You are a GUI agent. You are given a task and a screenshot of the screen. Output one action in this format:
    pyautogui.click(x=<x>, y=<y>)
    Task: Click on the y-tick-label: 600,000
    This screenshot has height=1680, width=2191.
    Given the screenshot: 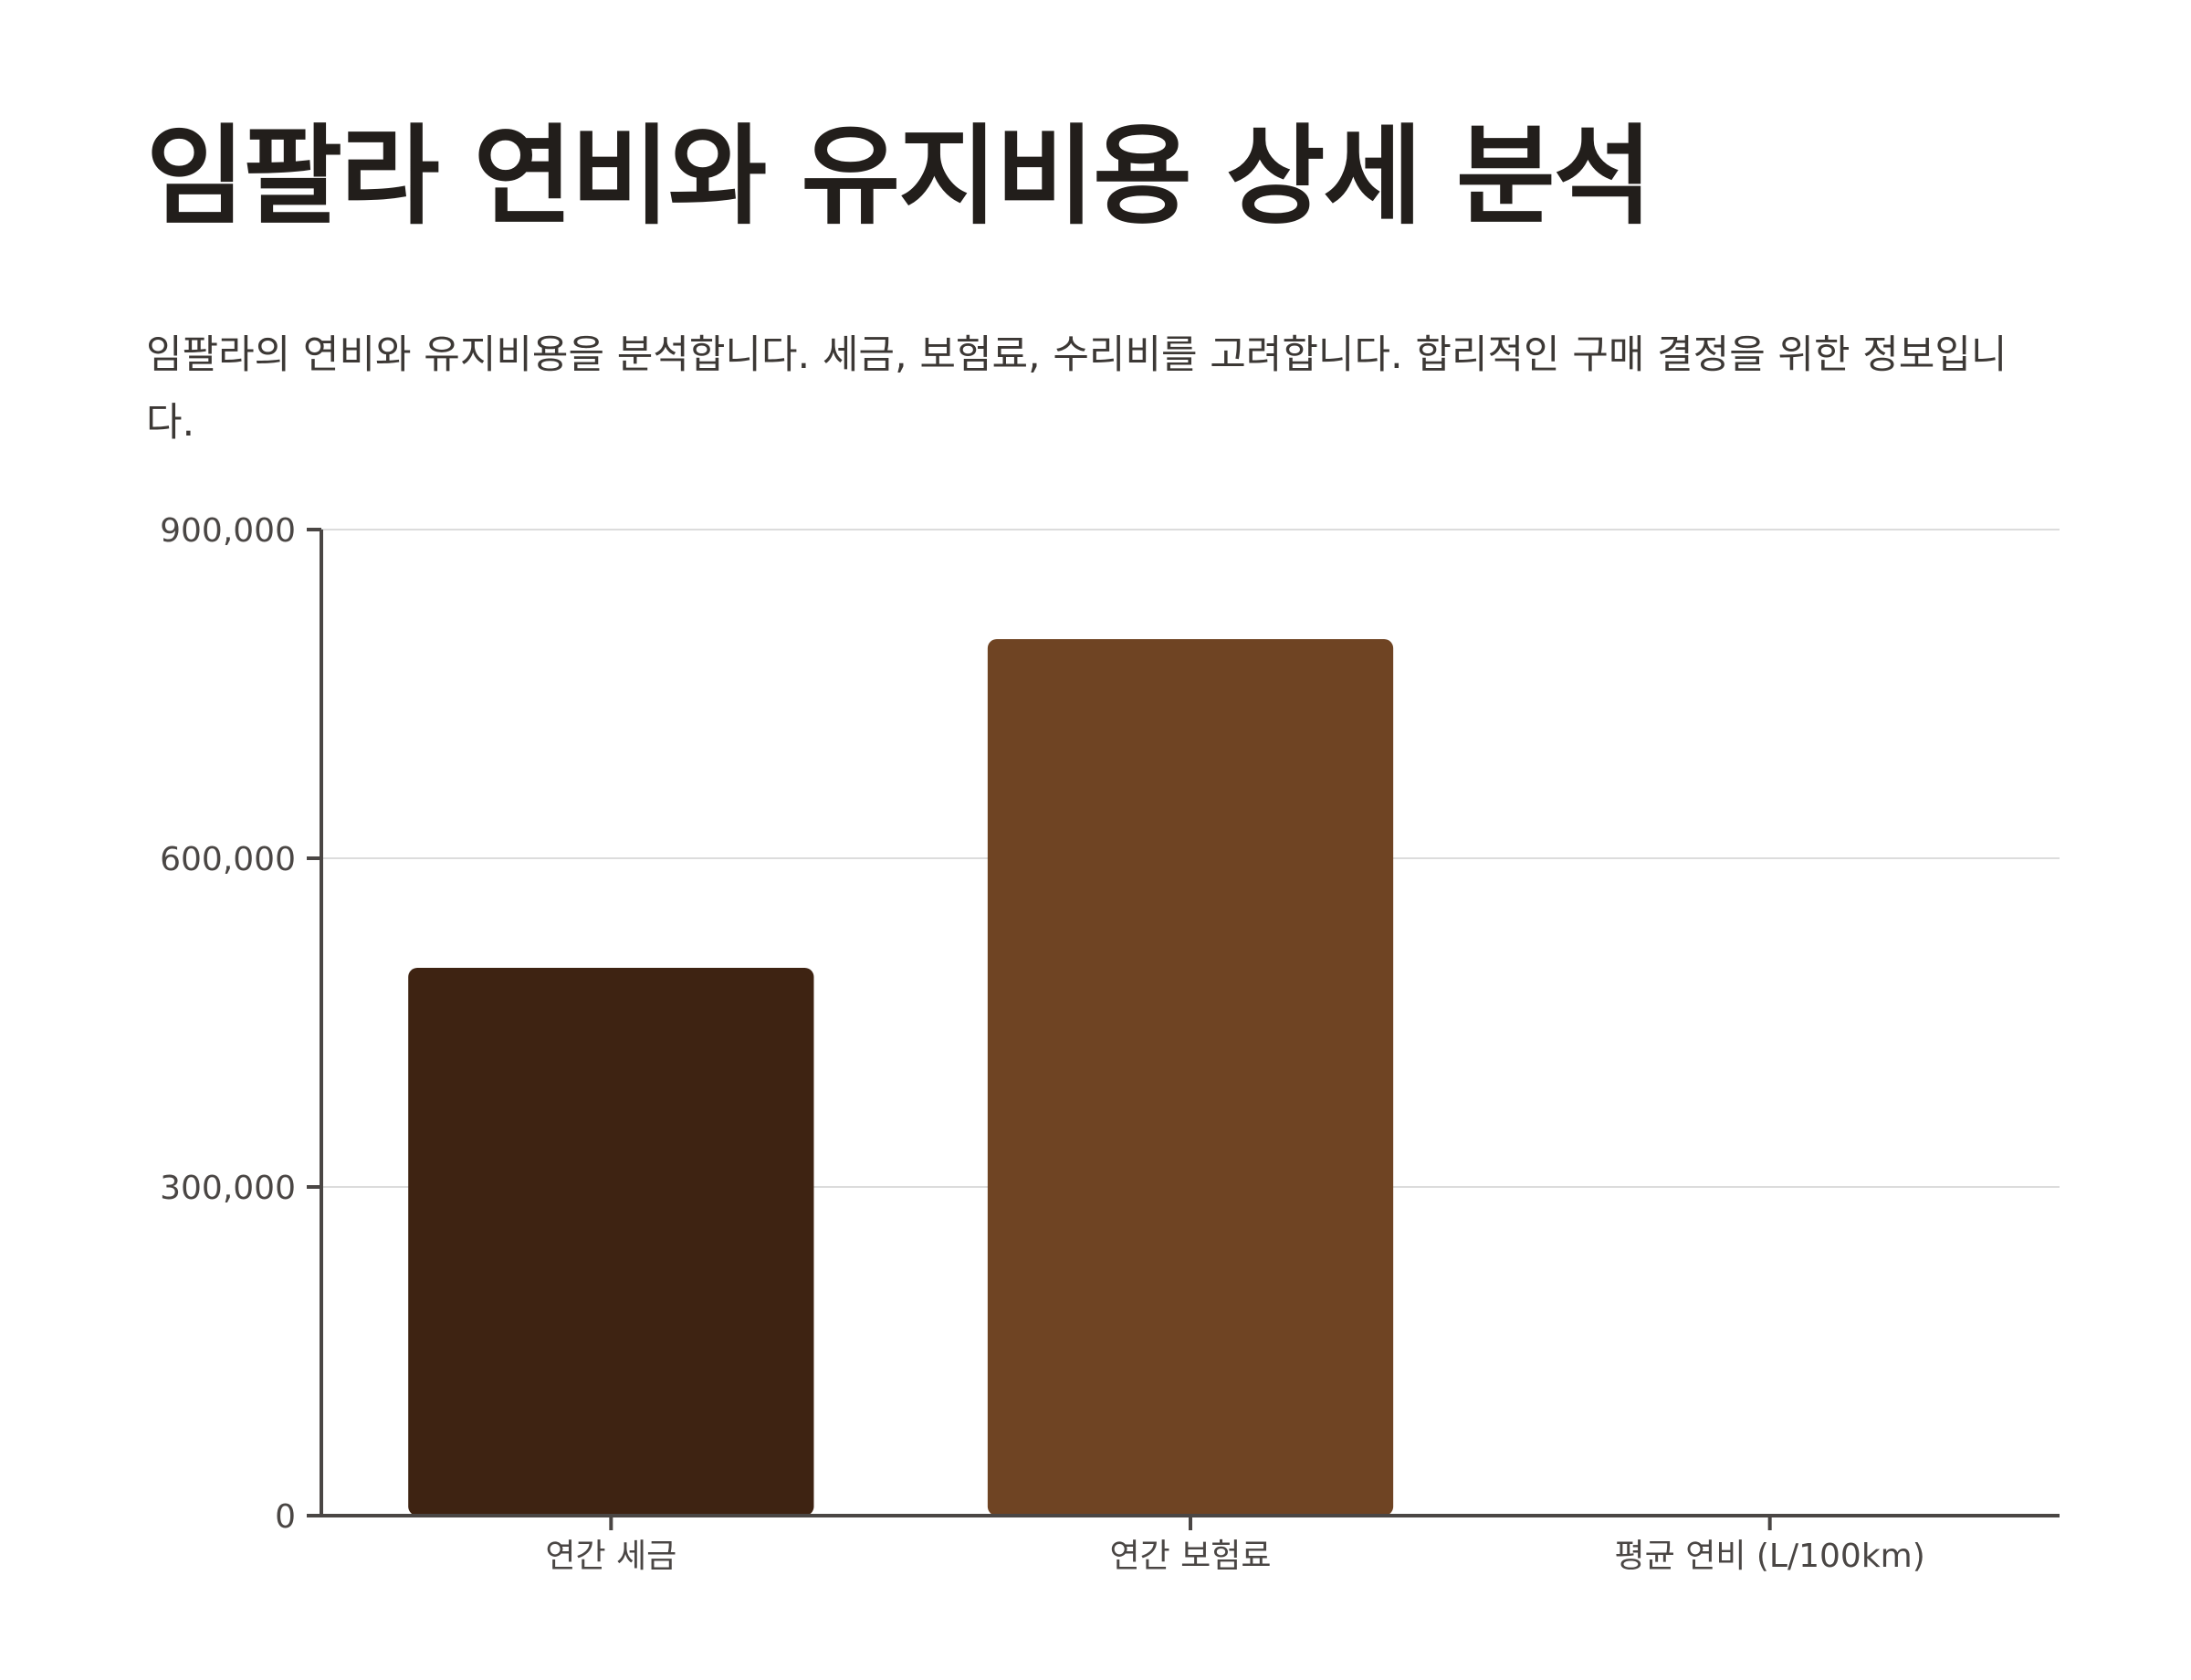 What is the action you would take?
    pyautogui.click(x=228, y=860)
    